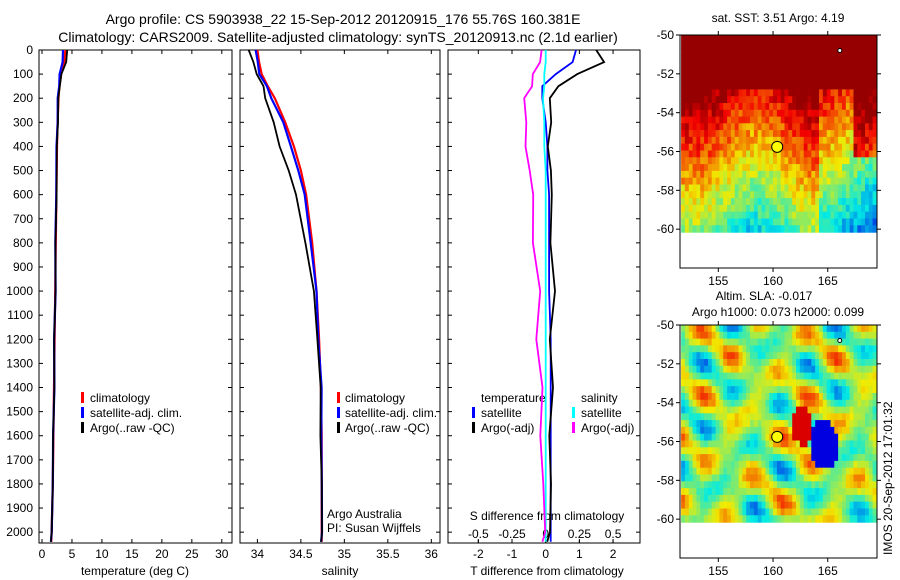 This screenshot has width=900, height=580. What do you see at coordinates (779, 424) in the screenshot?
I see `map-cells` at bounding box center [779, 424].